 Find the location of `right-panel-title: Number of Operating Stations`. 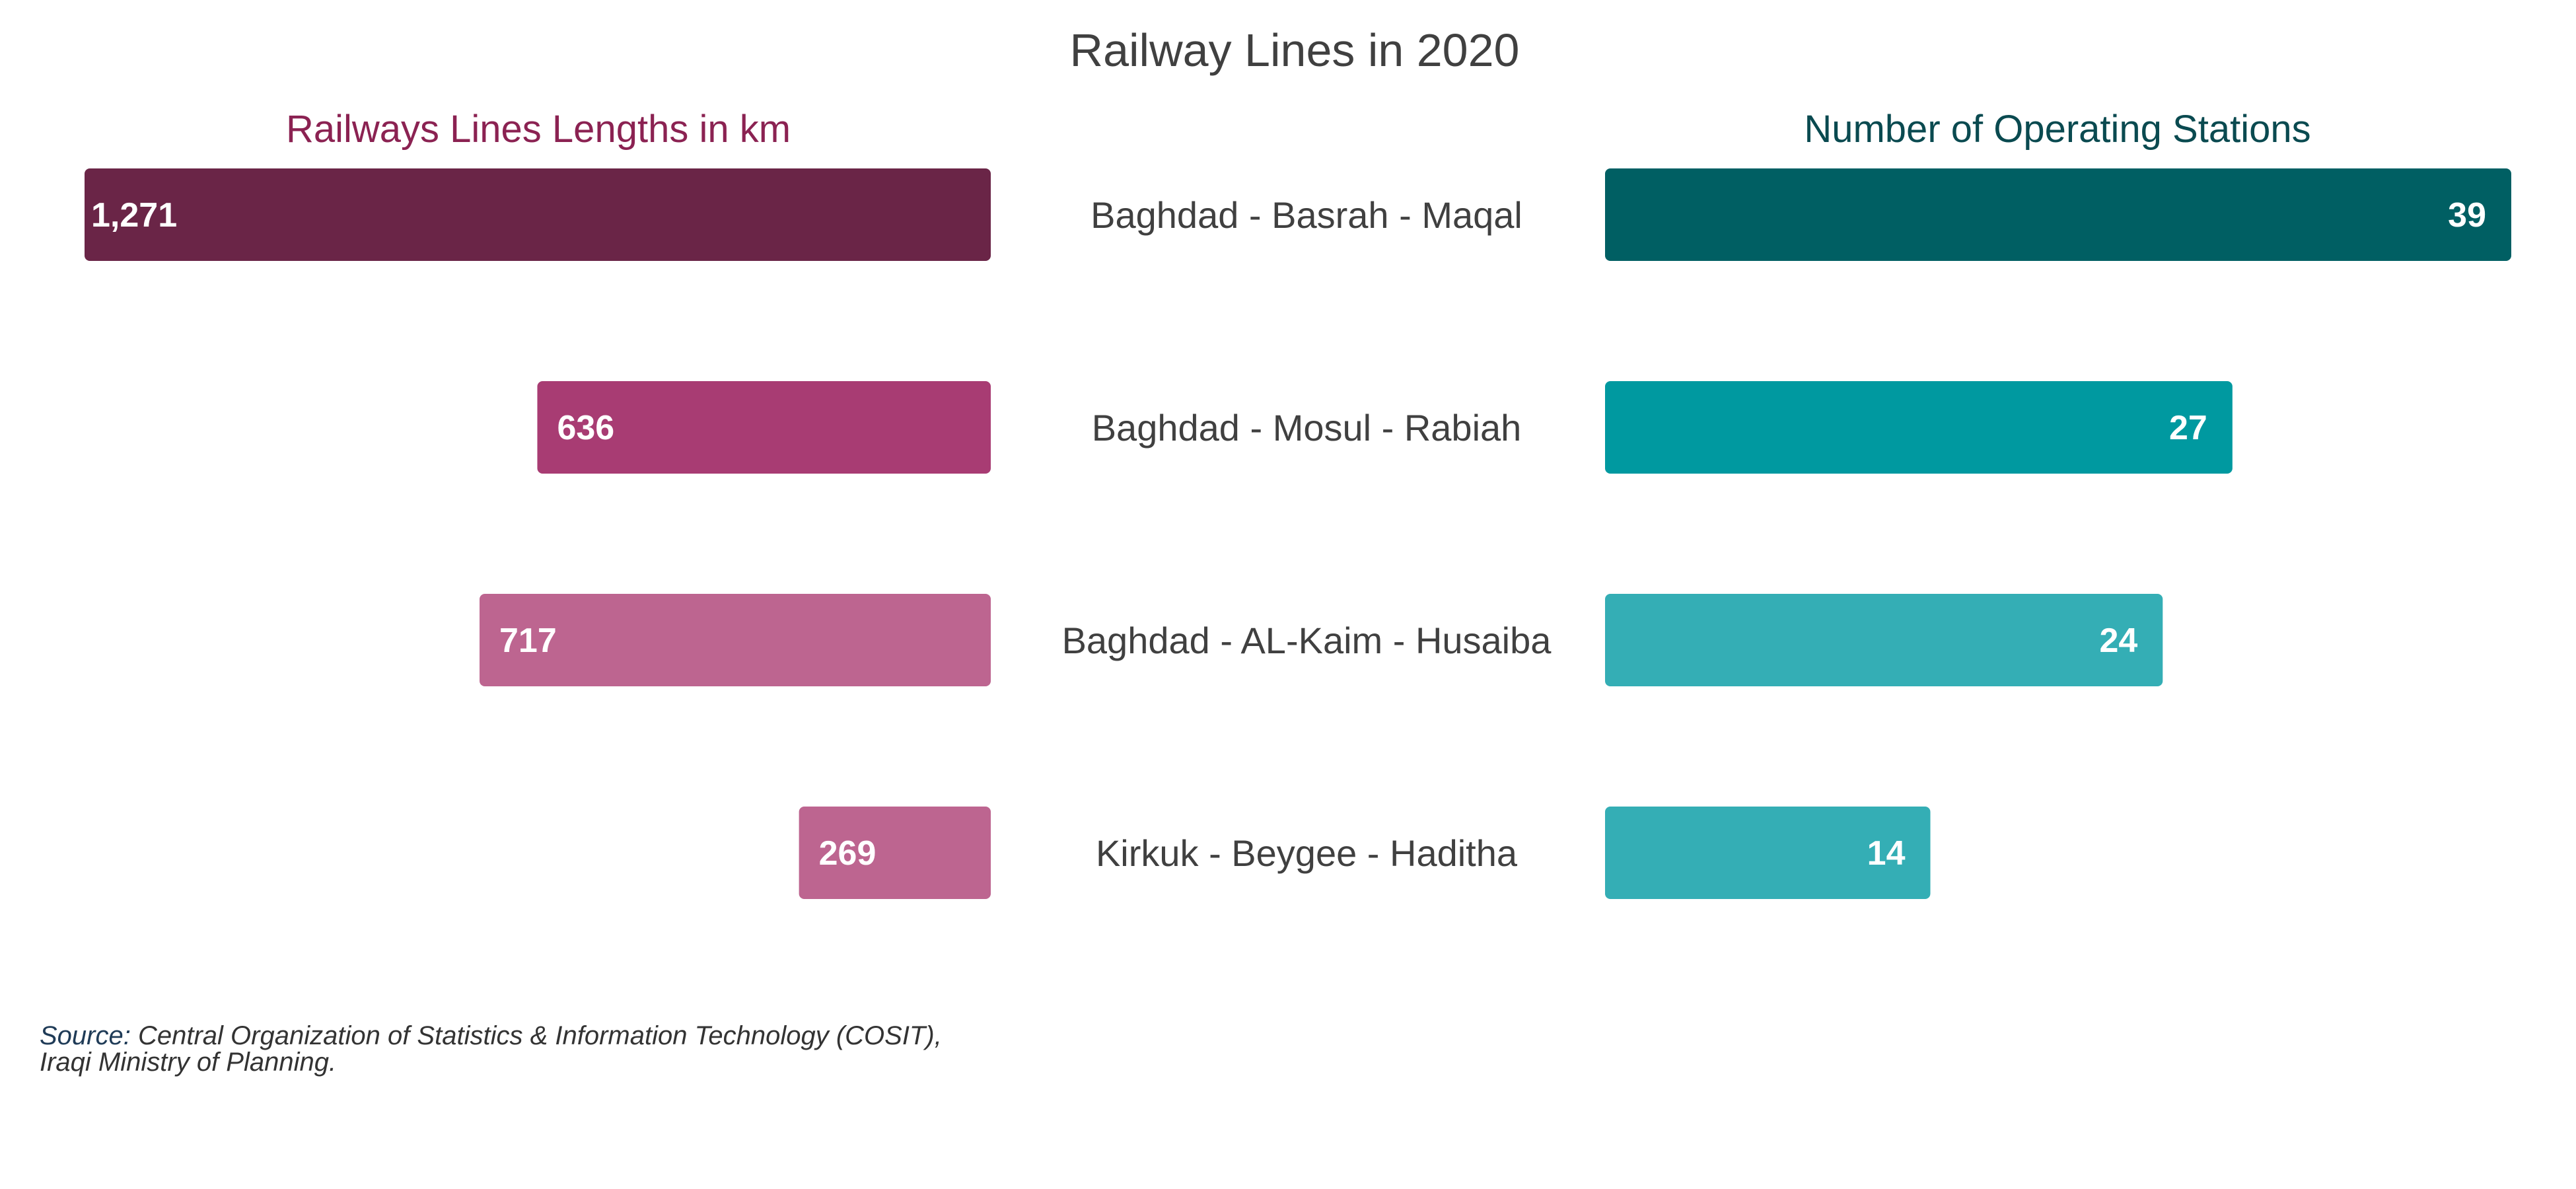

right-panel-title: Number of Operating Stations is located at coordinates (2057, 129).